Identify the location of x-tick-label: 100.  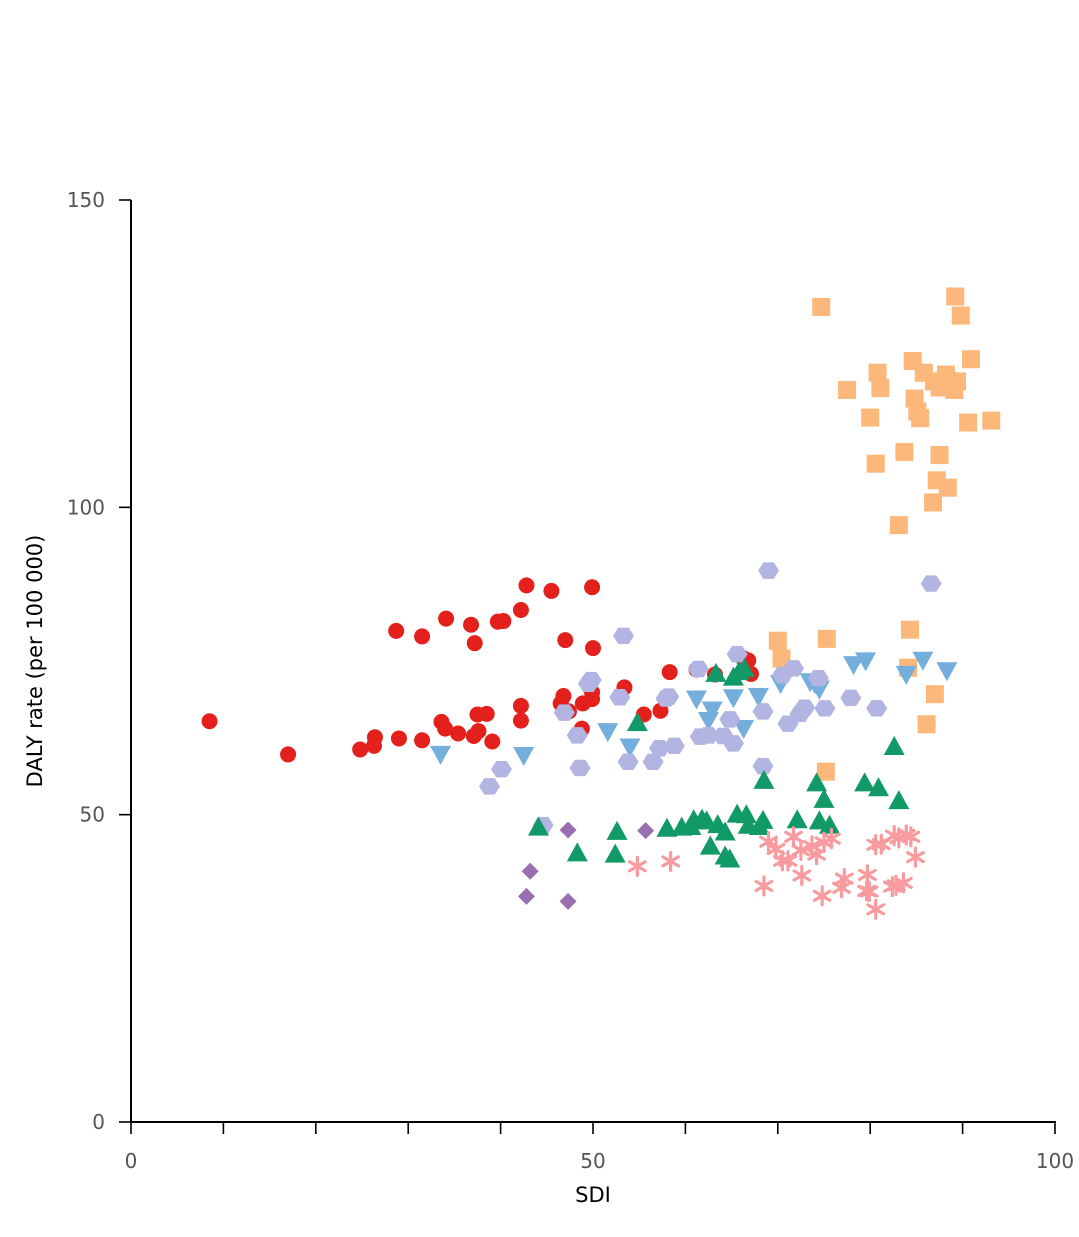
(1055, 1161).